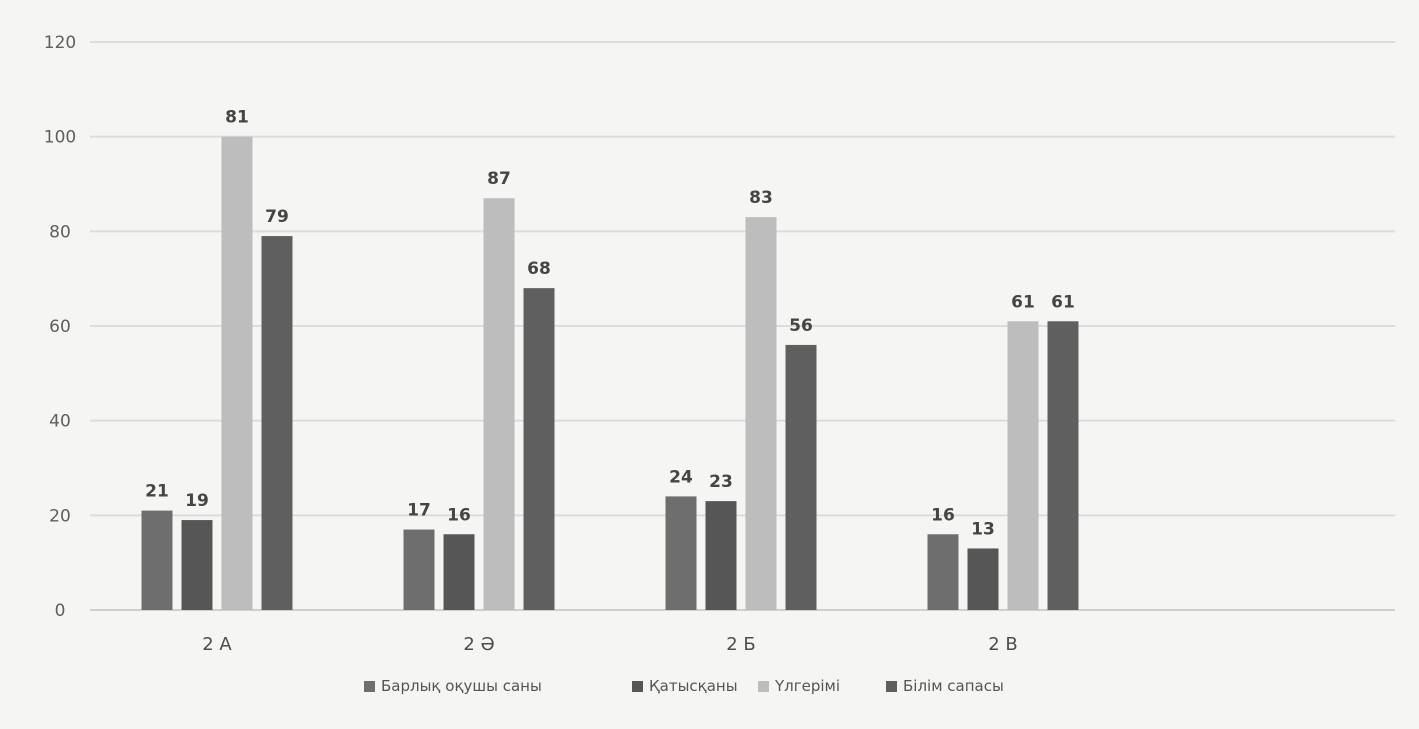 The image size is (1419, 729). What do you see at coordinates (60, 232) in the screenshot?
I see `y-tick-label: 80` at bounding box center [60, 232].